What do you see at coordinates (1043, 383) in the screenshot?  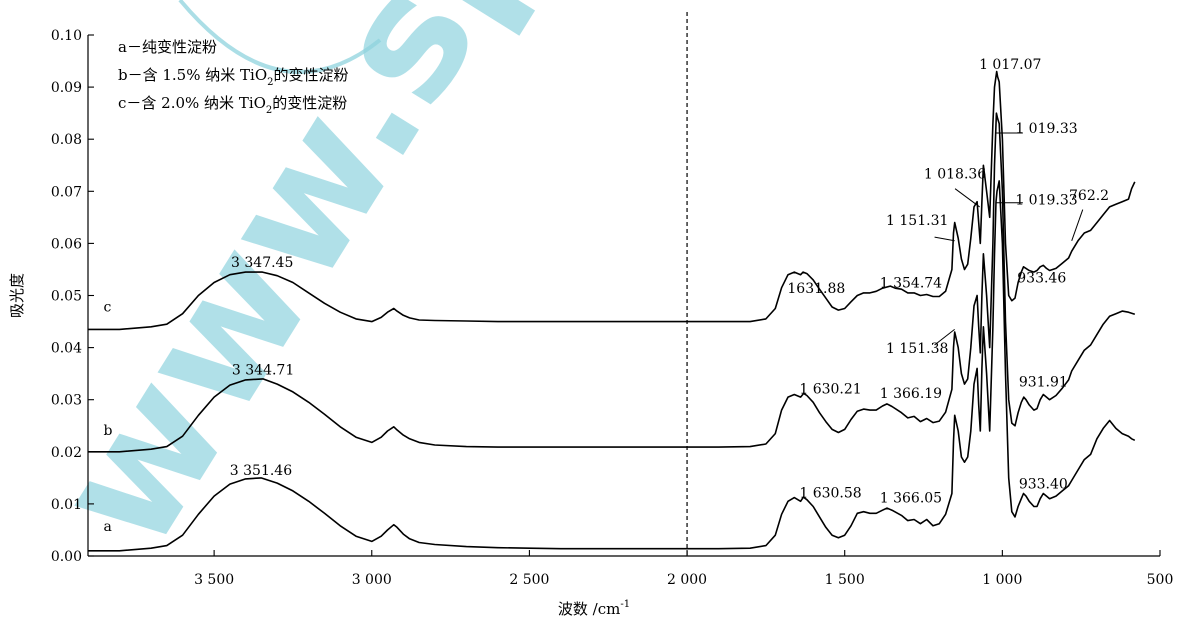 I see `peak-label-10: 931.91` at bounding box center [1043, 383].